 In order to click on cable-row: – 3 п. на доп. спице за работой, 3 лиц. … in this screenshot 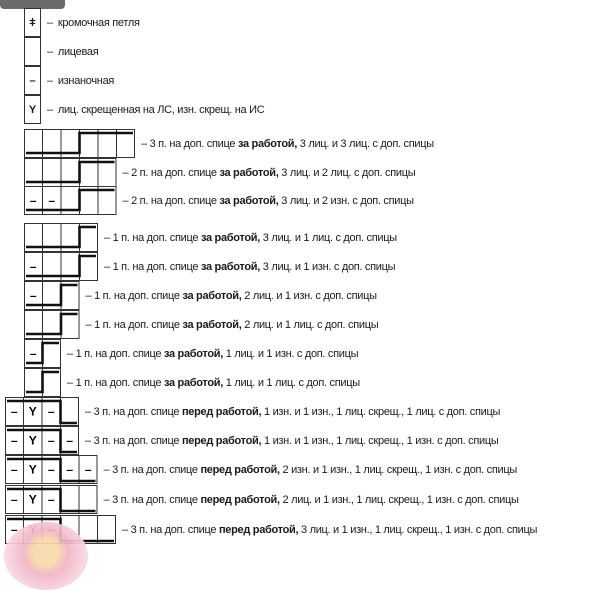, I will do `click(229, 143)`.